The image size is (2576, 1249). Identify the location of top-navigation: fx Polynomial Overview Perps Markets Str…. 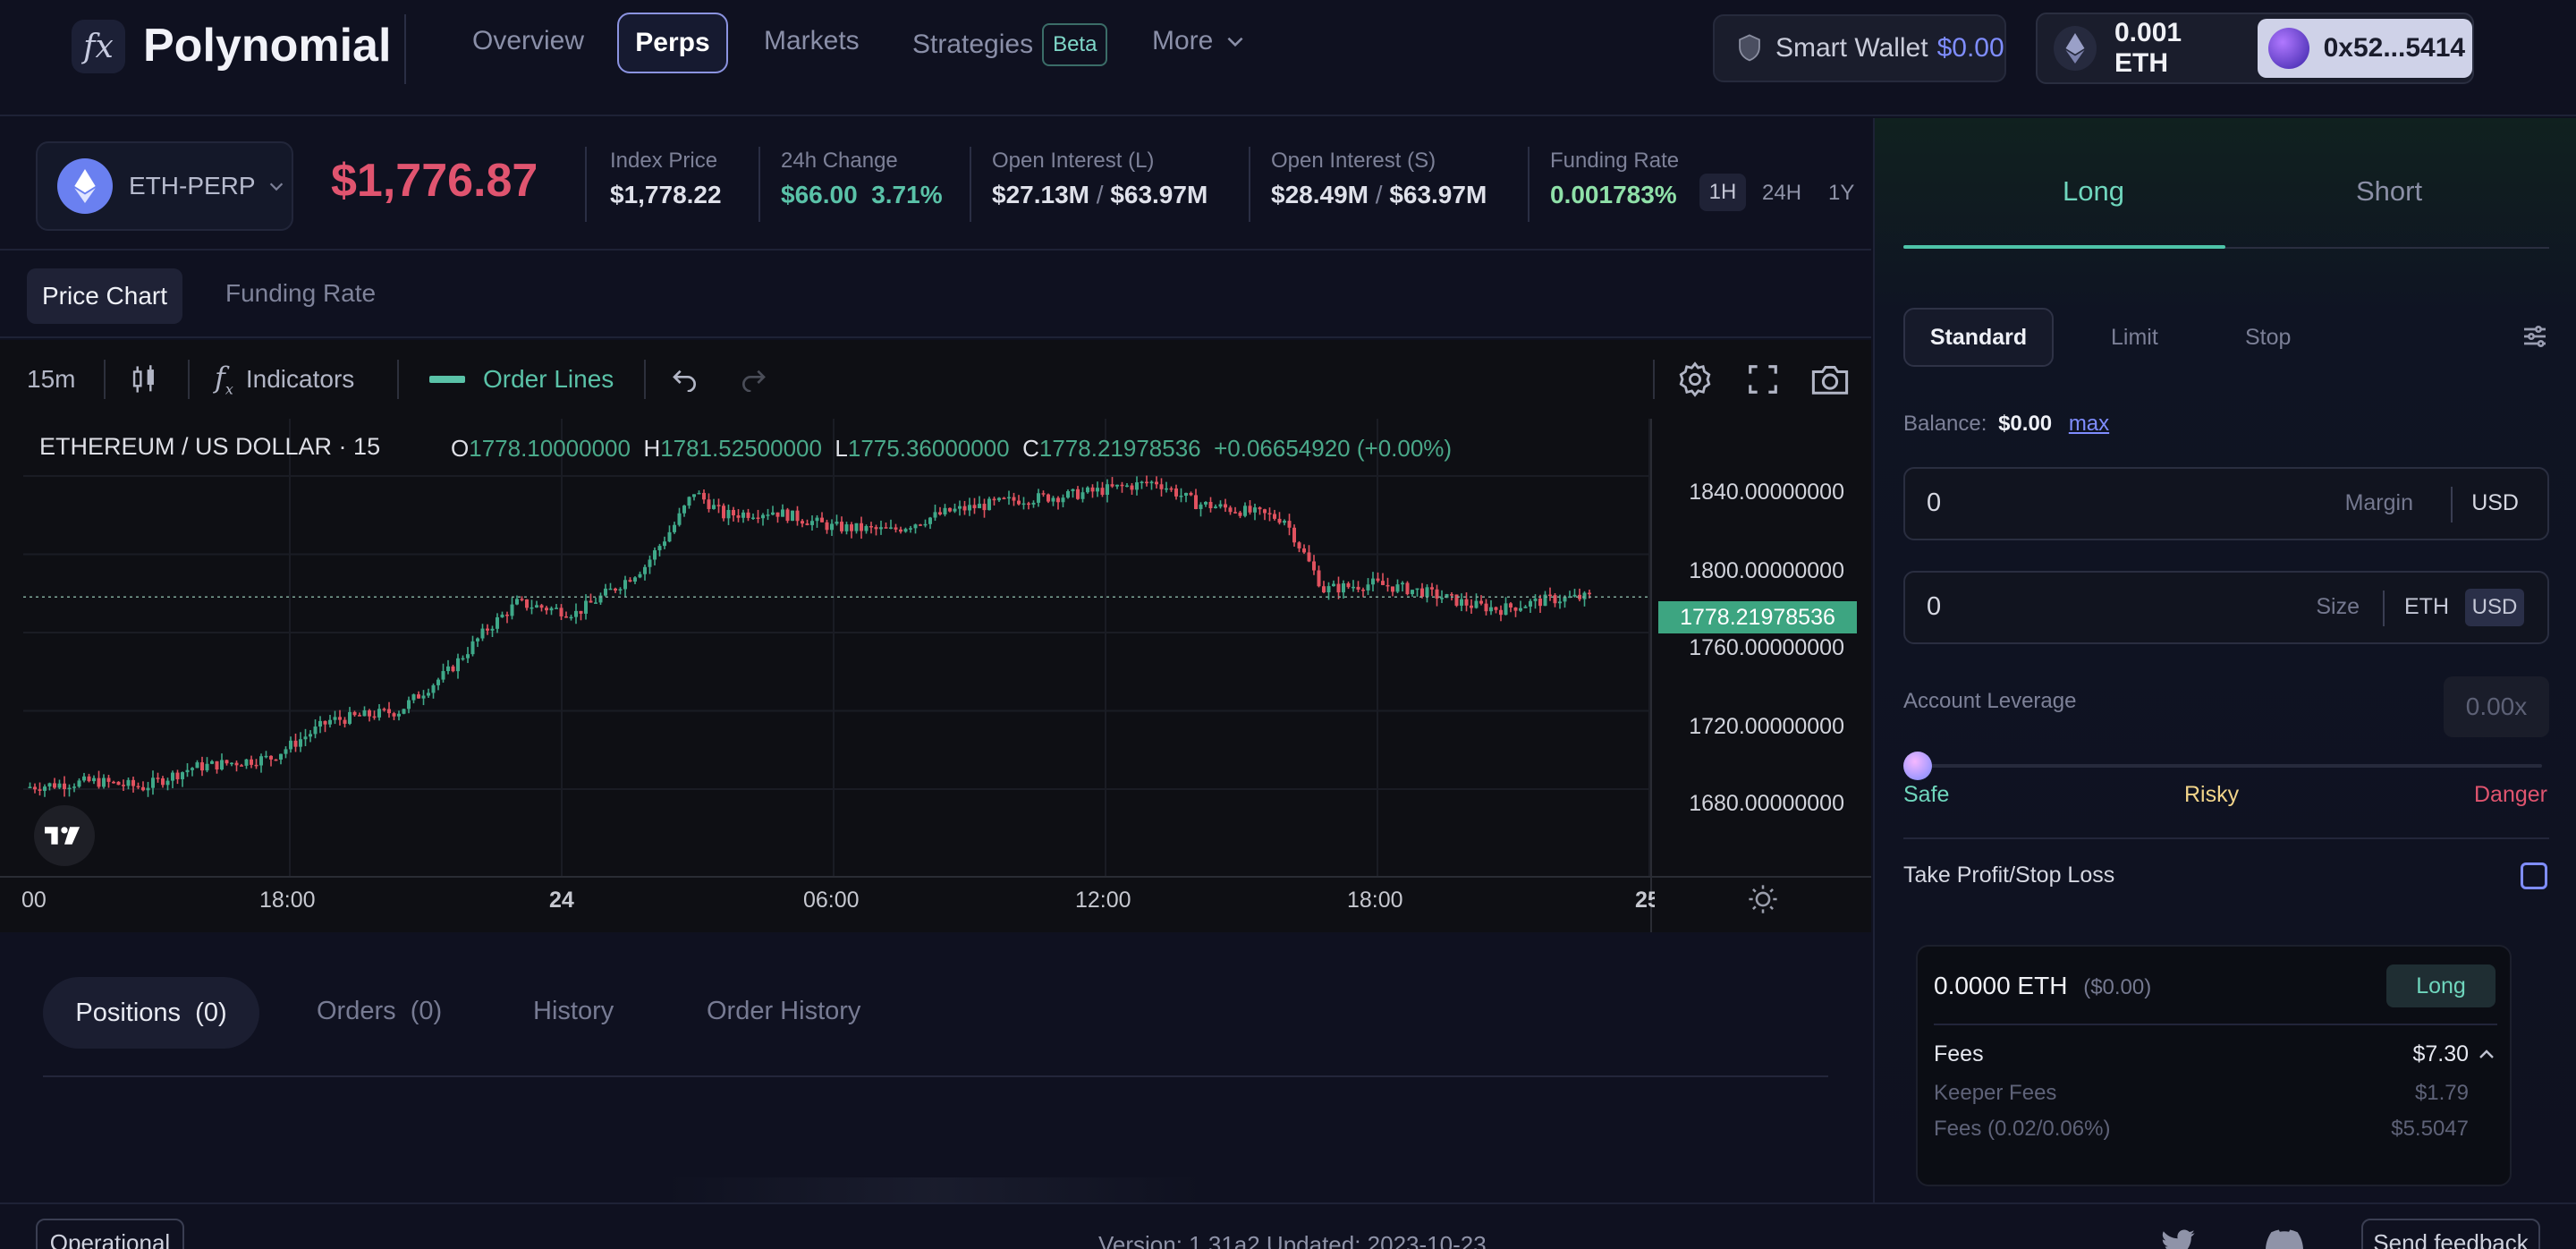
(1288, 58).